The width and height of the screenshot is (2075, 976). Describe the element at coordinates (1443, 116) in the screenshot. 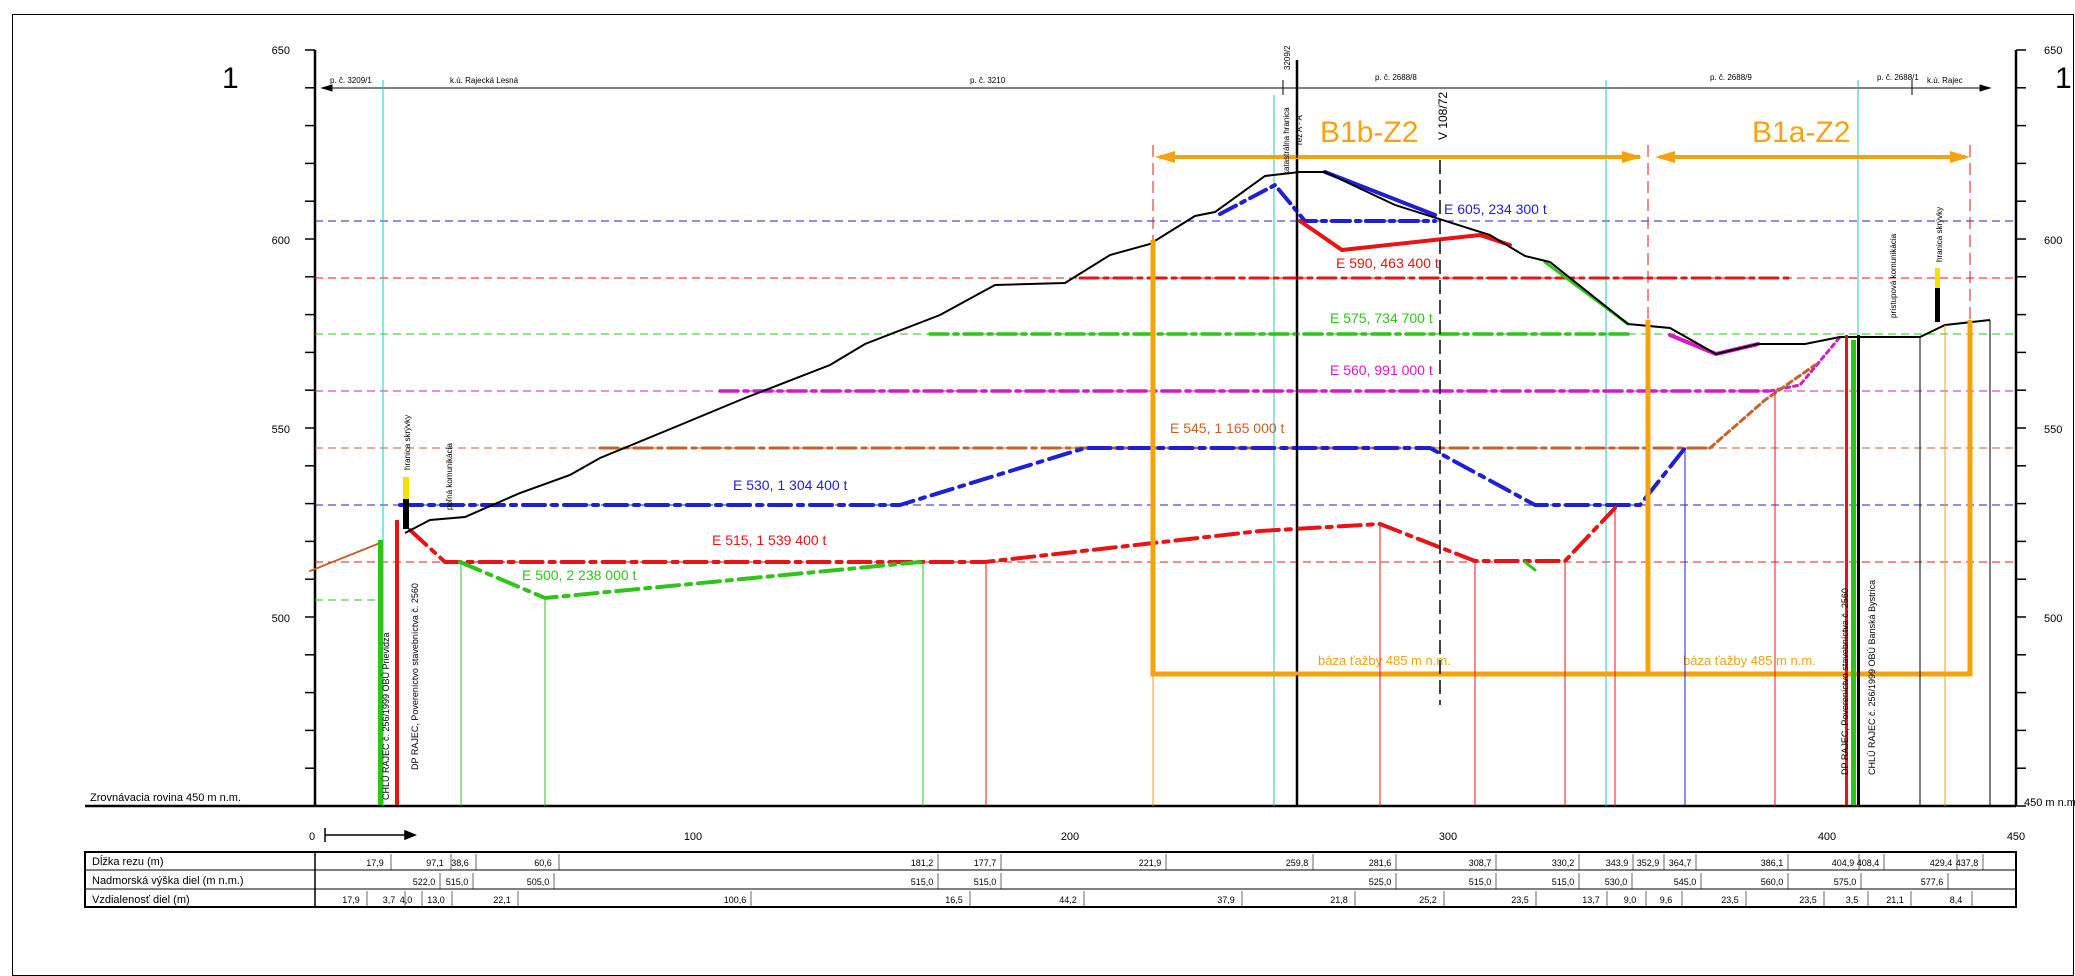

I see `borehole-label: V 108/72` at that location.